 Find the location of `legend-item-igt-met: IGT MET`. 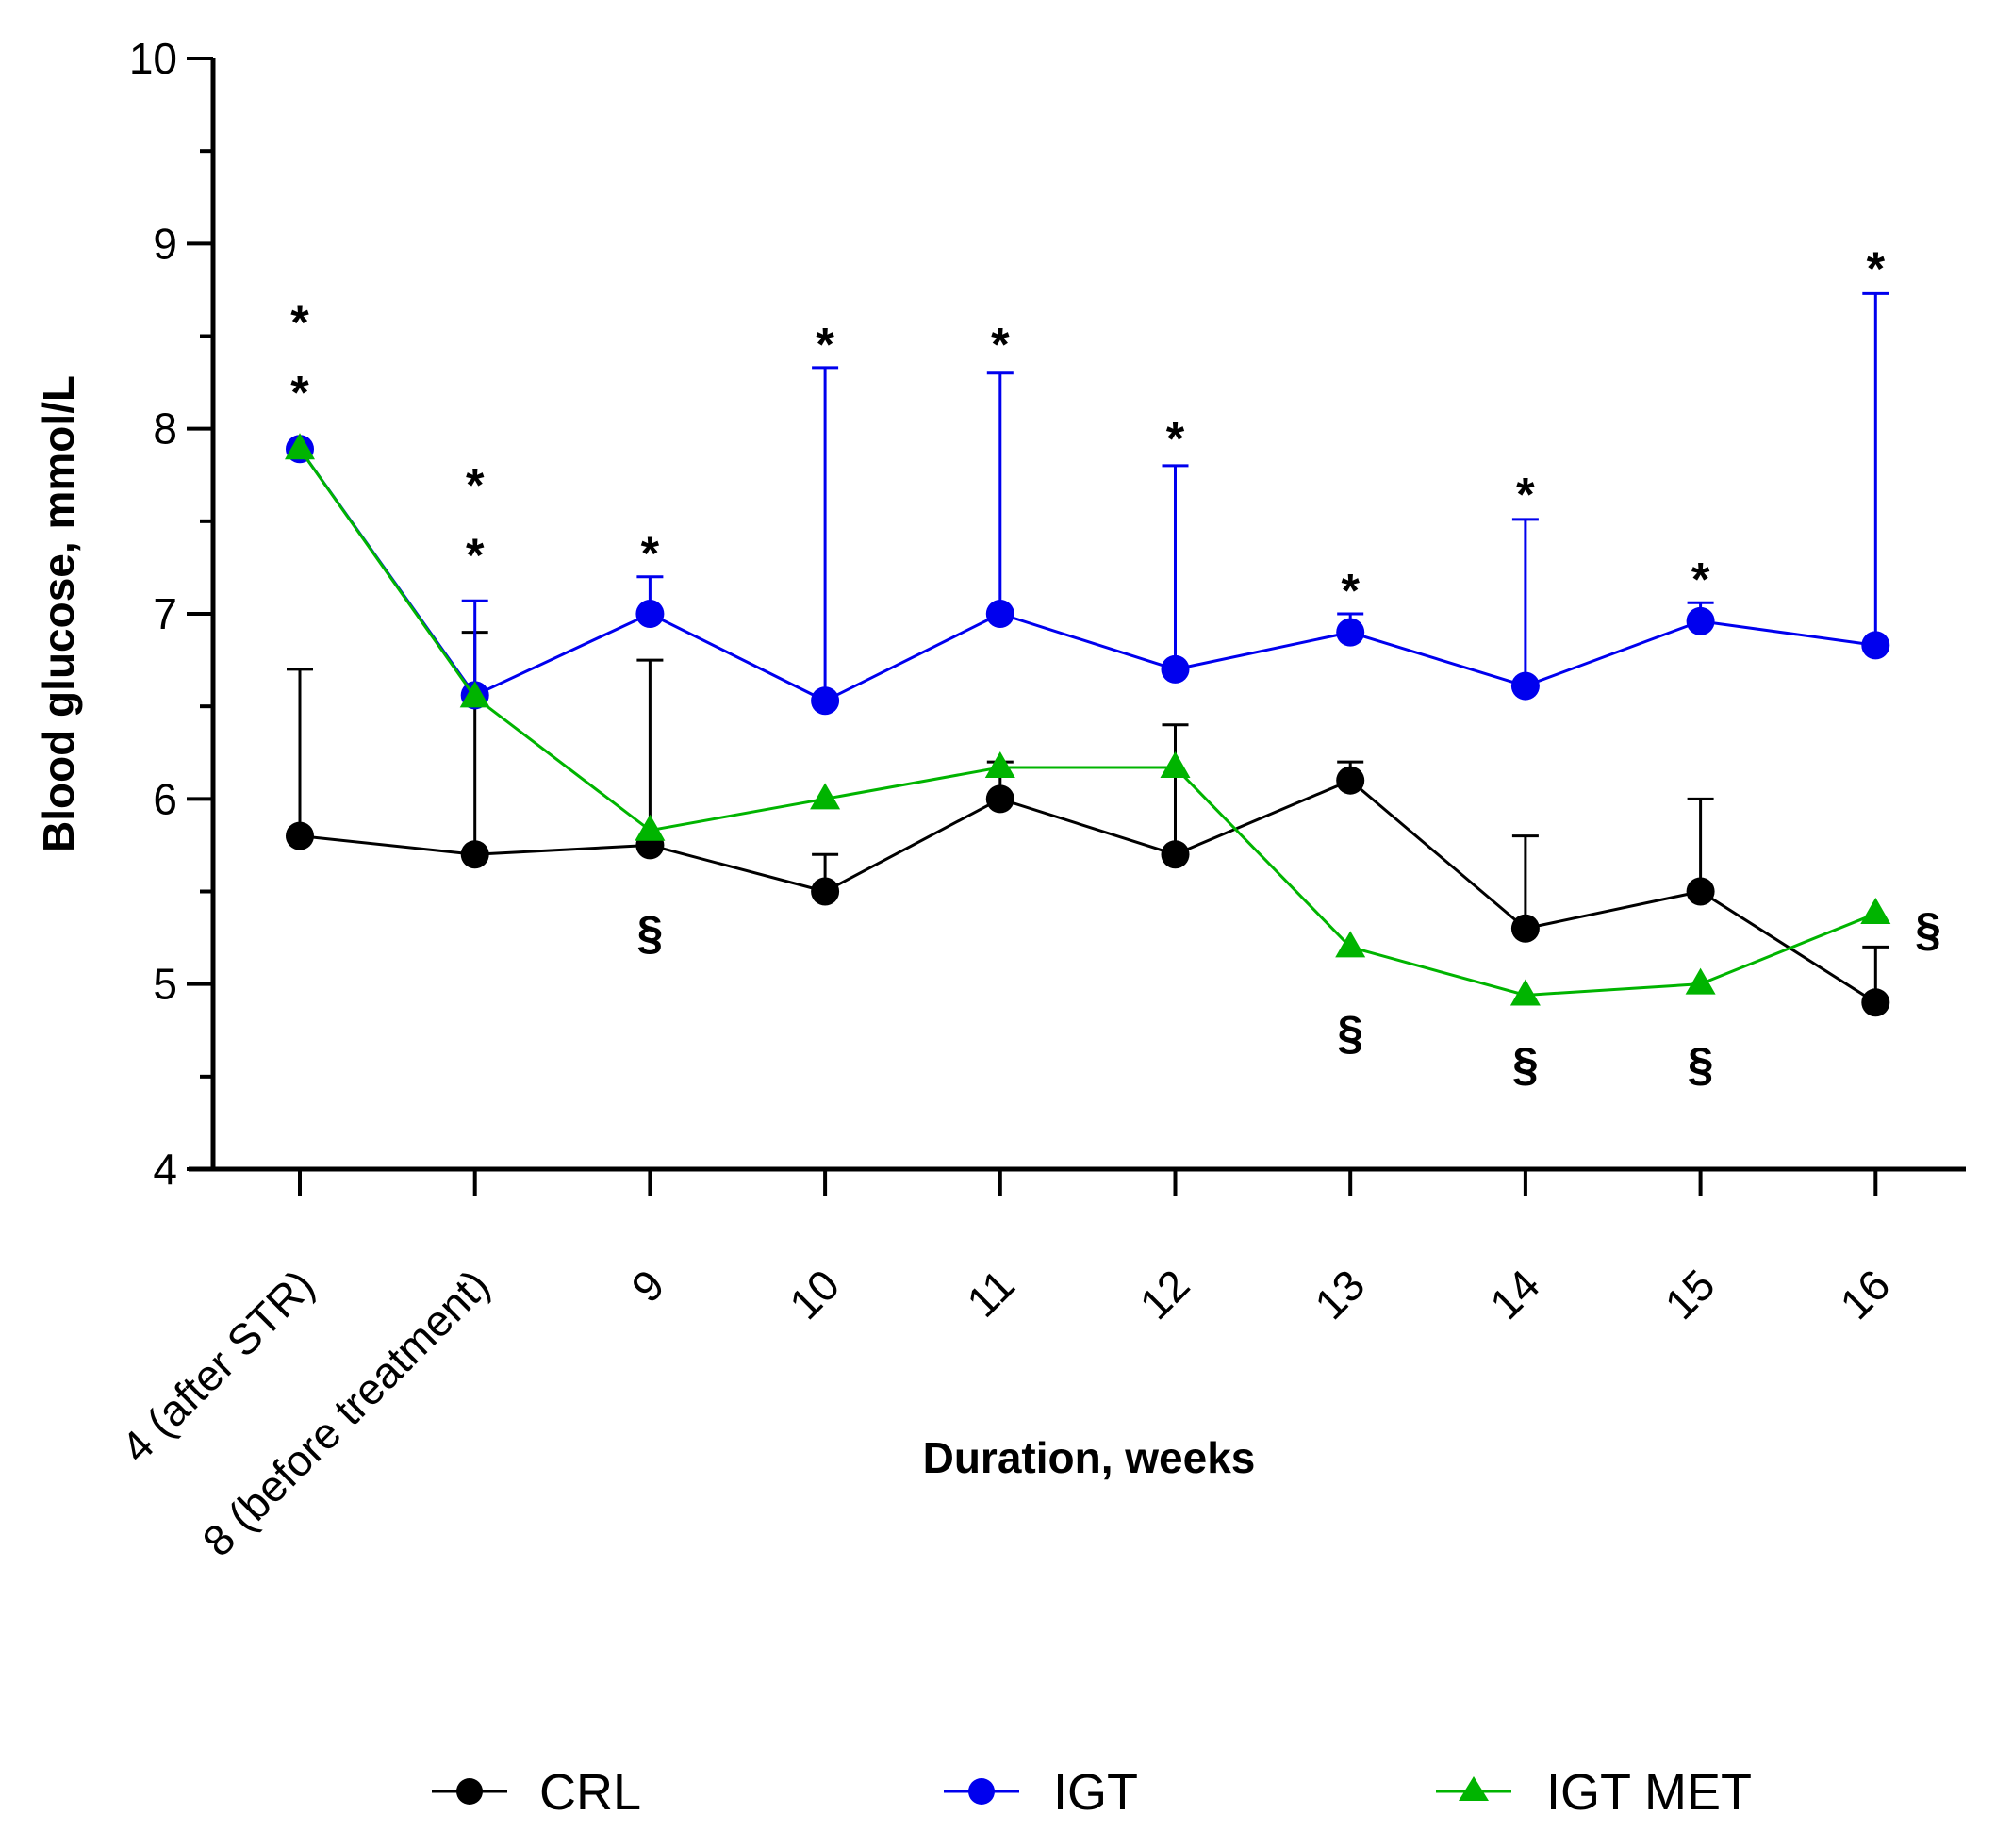

legend-item-igt-met: IGT MET is located at coordinates (1594, 1792).